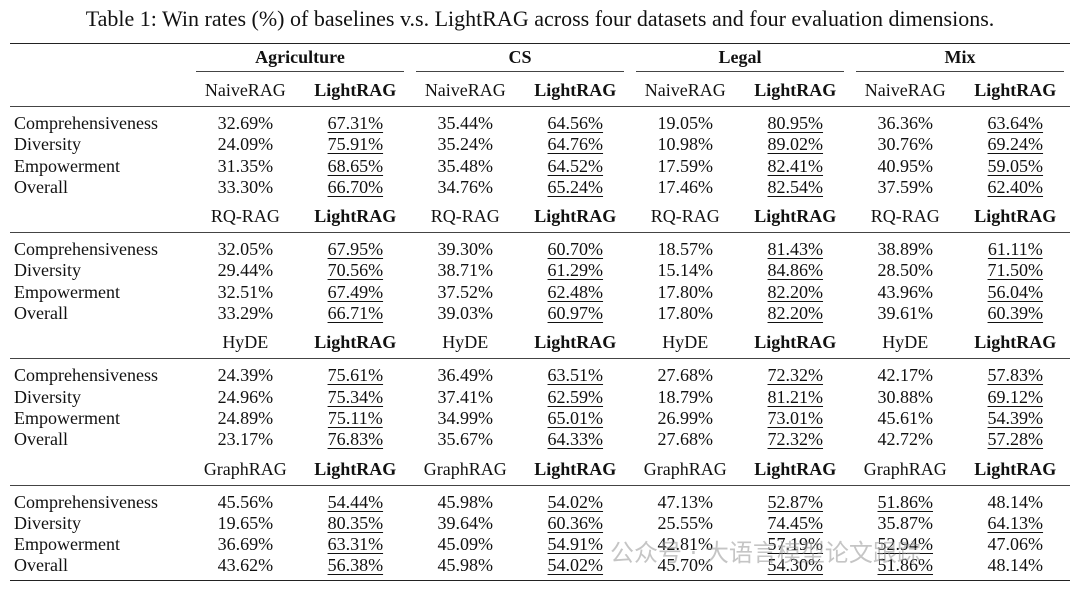  Describe the element at coordinates (575, 270) in the screenshot. I see `win-rate: 61.29%` at that location.